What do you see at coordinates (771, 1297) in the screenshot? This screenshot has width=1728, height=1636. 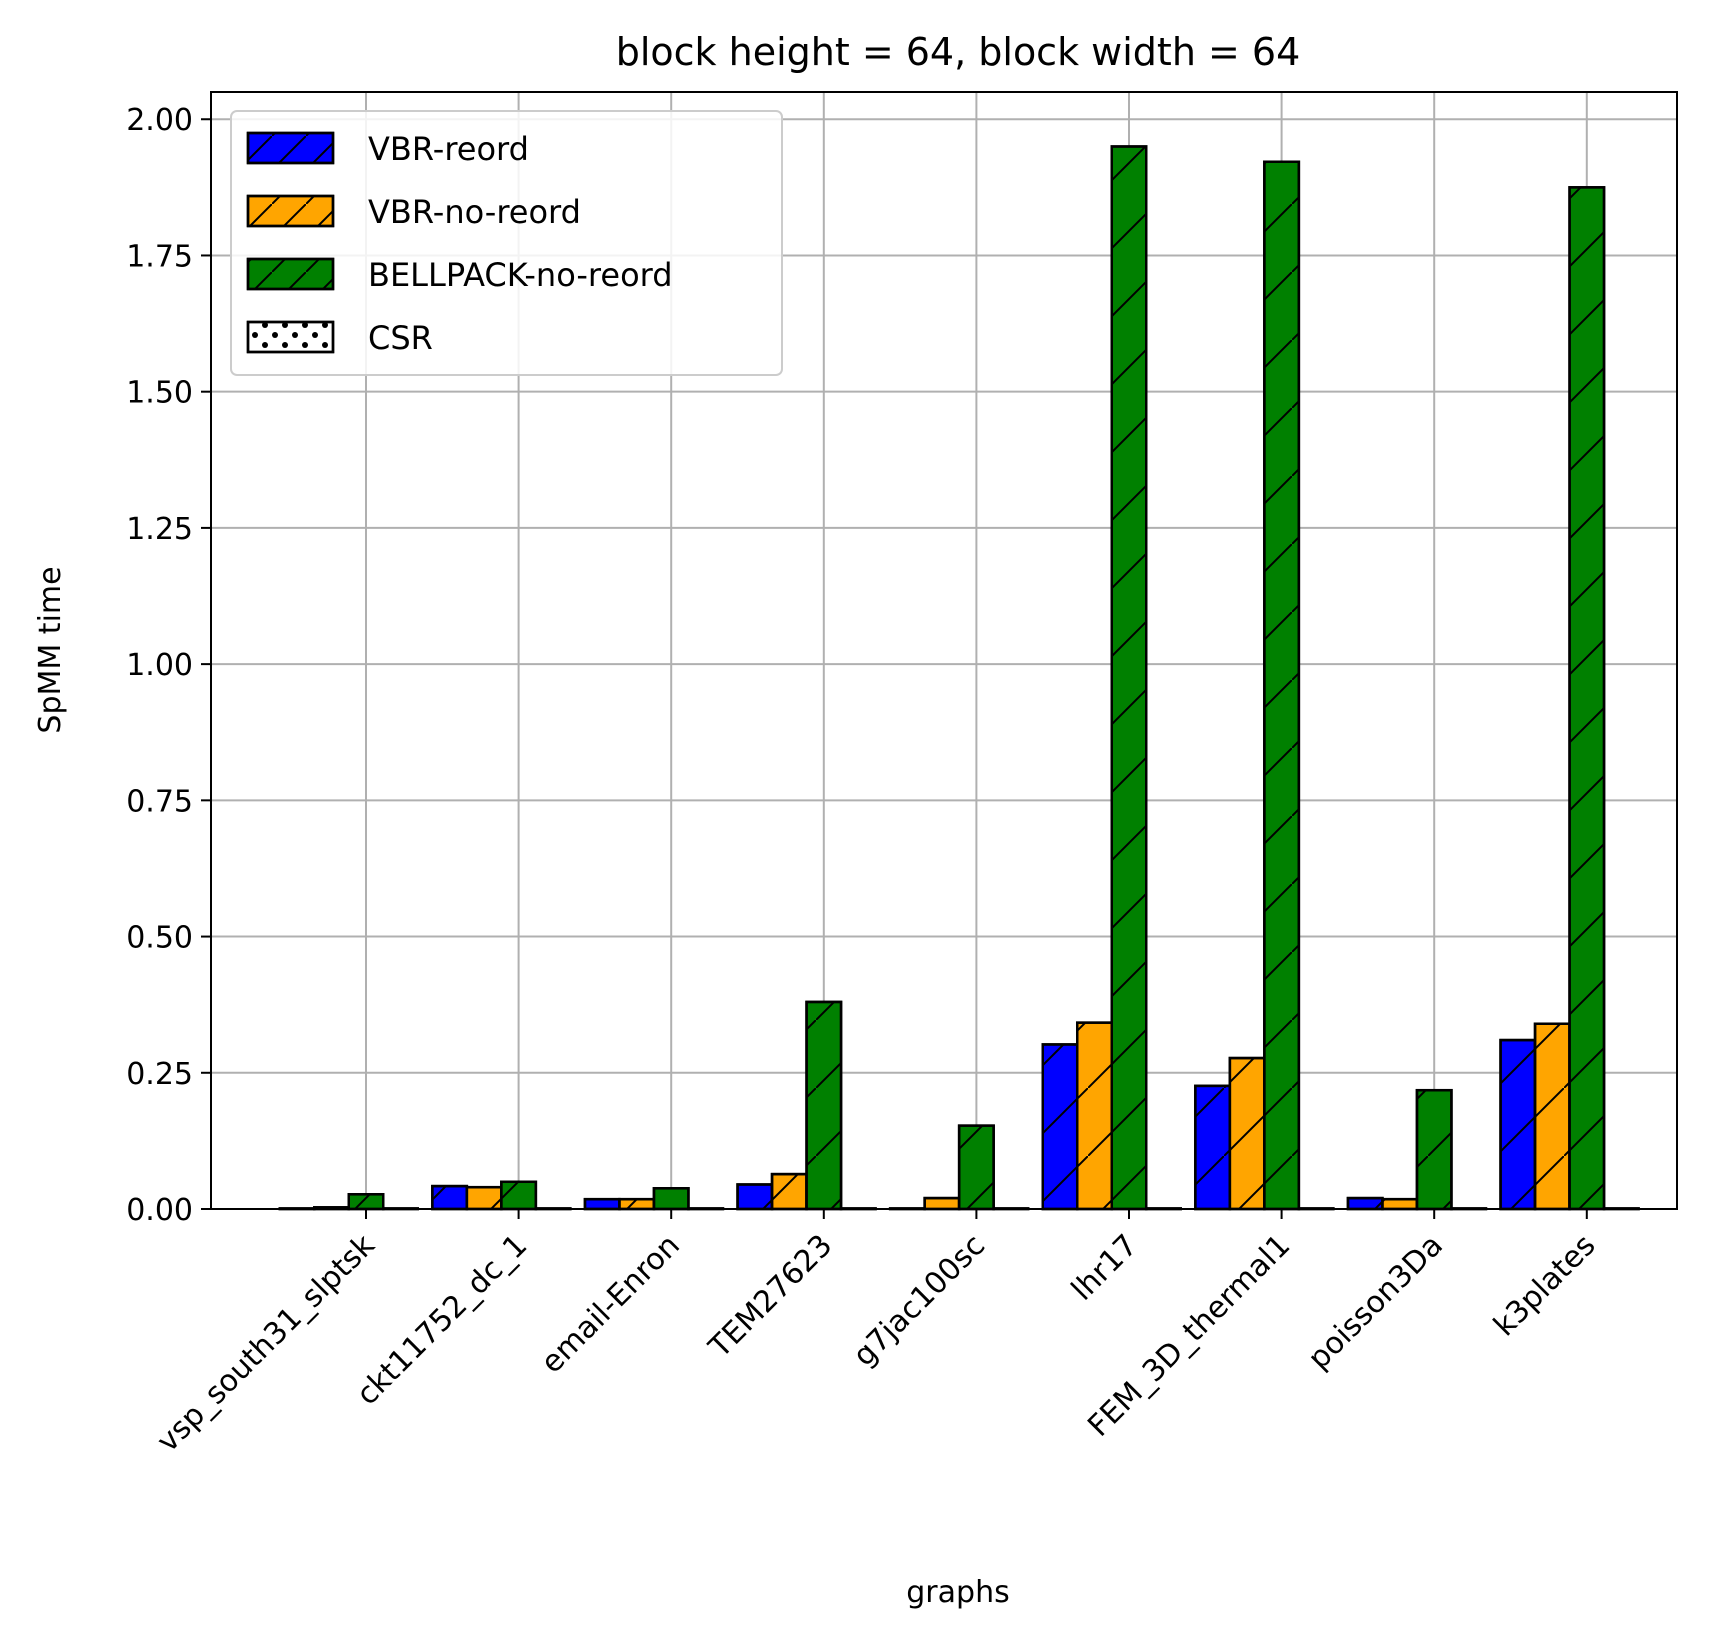 I see `x-tick-label: TEM27623` at bounding box center [771, 1297].